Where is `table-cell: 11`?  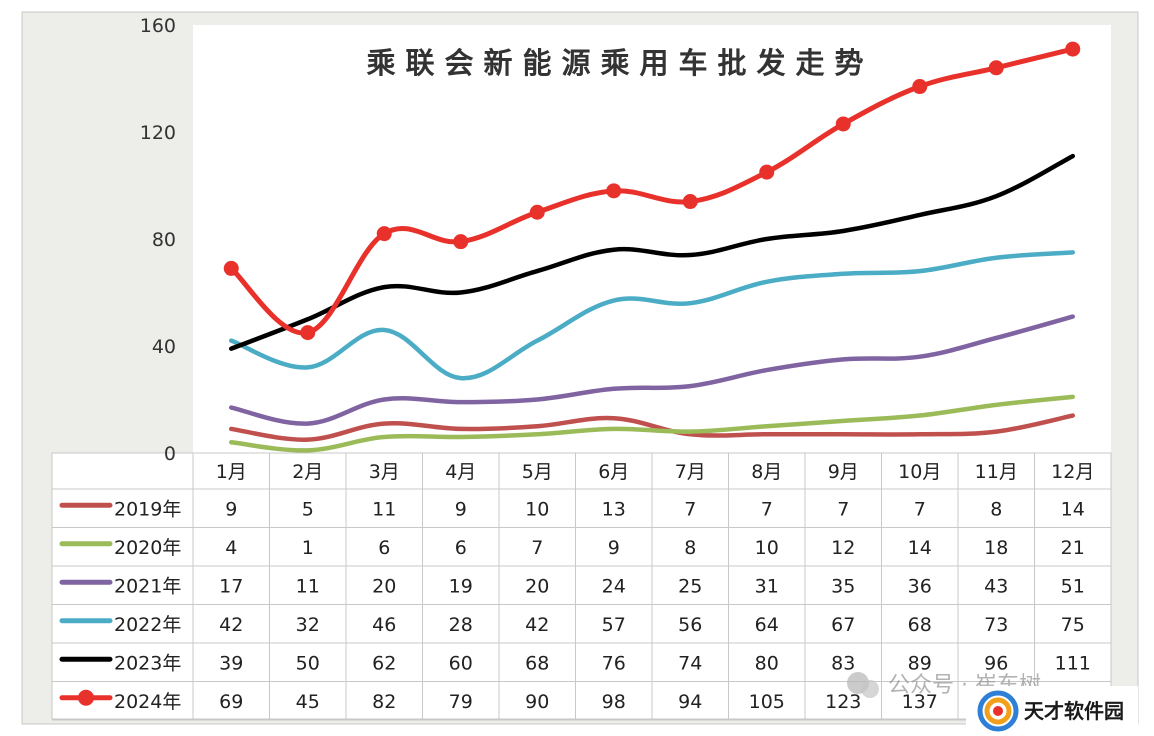 table-cell: 11 is located at coordinates (384, 509).